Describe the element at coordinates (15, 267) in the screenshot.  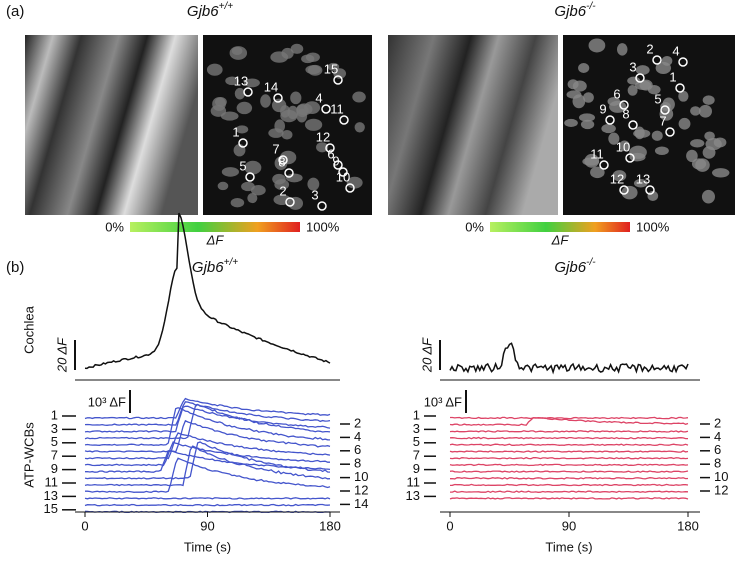
I see `panel-label: (b)` at that location.